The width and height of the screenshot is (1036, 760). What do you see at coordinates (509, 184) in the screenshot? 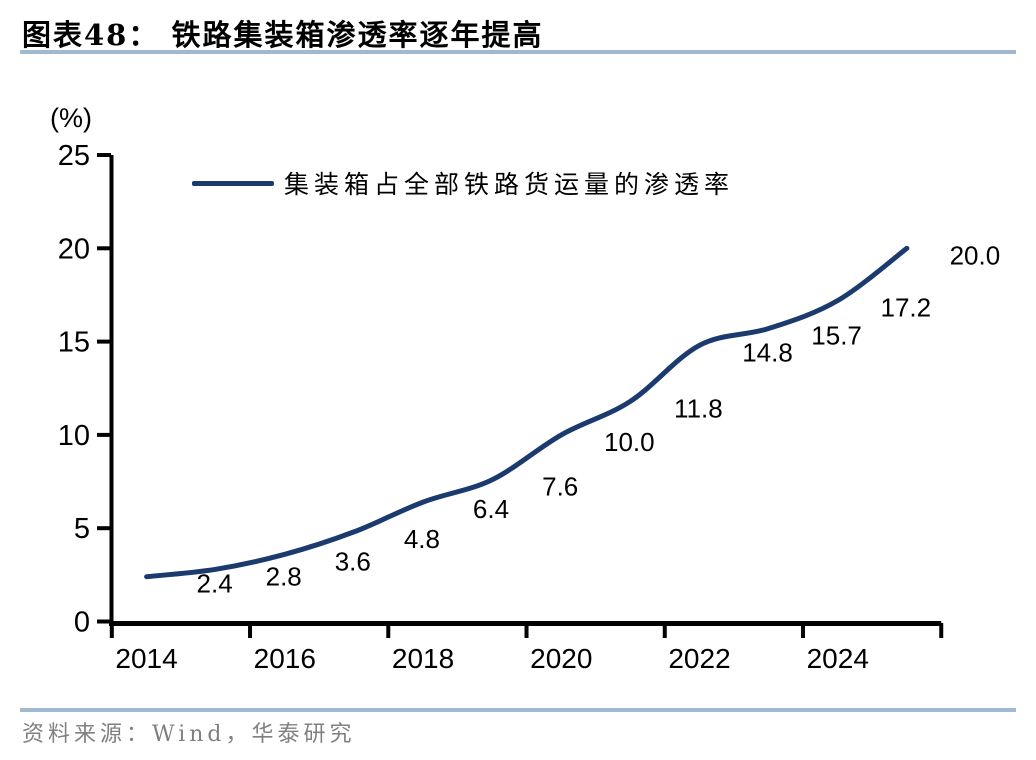
I see `legend-label: 集装箱占全部铁路货运量的渗透率` at bounding box center [509, 184].